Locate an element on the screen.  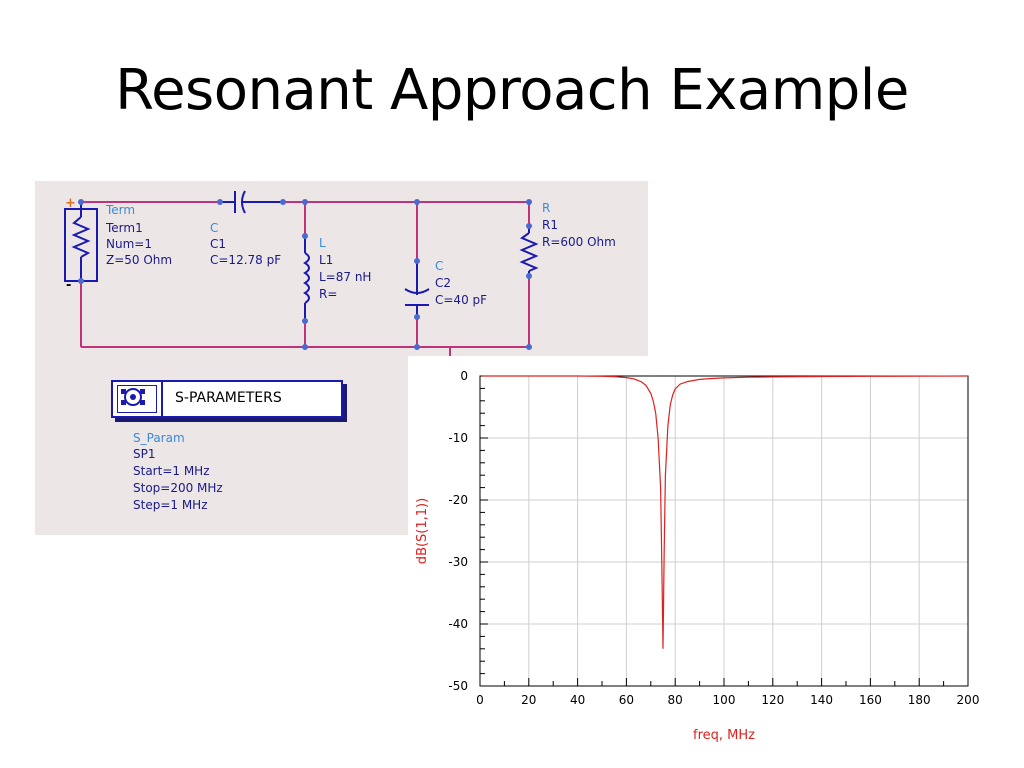
schematic-drawing: + - is located at coordinates (340, 275).